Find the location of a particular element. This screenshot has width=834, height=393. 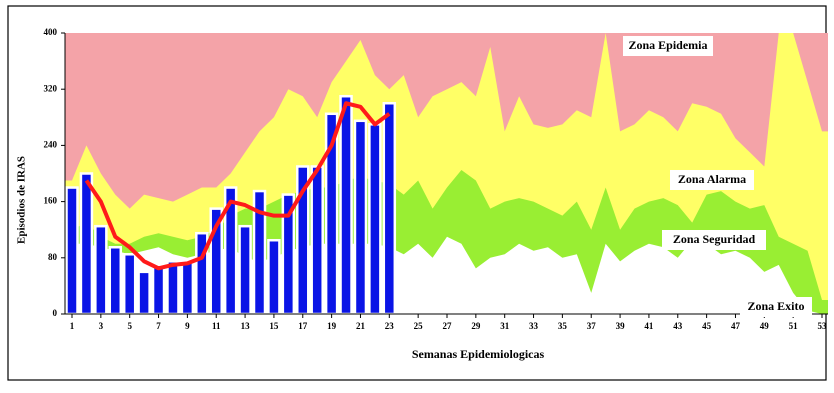

y-axis-label: Episodios de IRAS is located at coordinates (22, 200).